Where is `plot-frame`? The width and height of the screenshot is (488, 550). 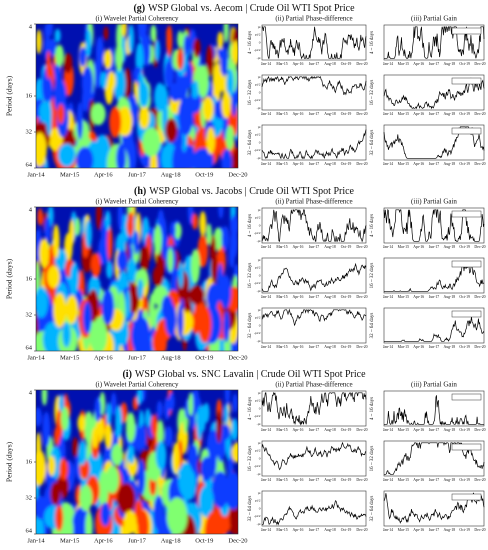 plot-frame is located at coordinates (314, 458).